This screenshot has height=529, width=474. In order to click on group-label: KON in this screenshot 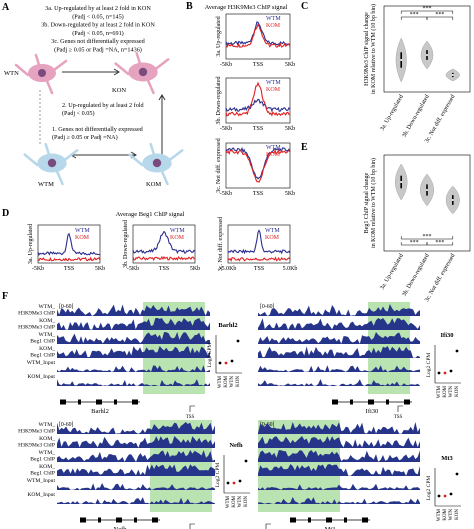, I will do `click(238, 381)`.